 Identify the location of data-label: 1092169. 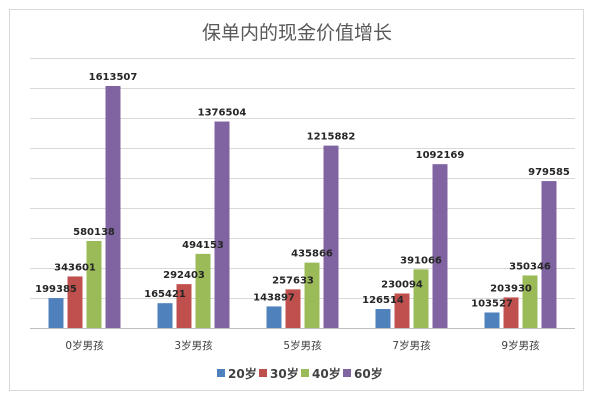
(440, 155).